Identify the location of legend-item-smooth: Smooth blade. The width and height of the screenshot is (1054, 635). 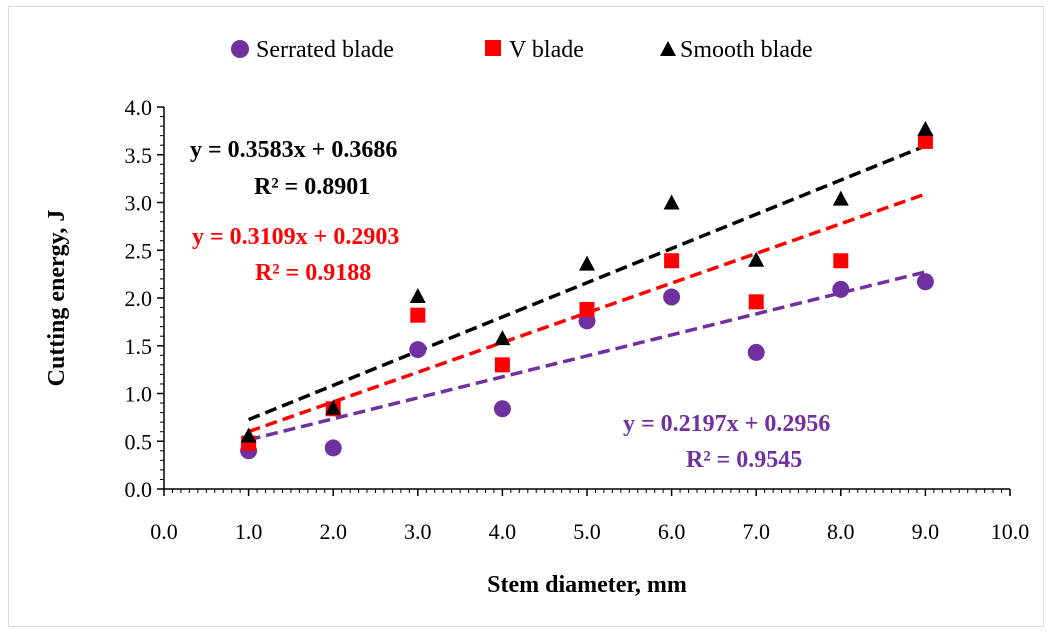
(736, 50).